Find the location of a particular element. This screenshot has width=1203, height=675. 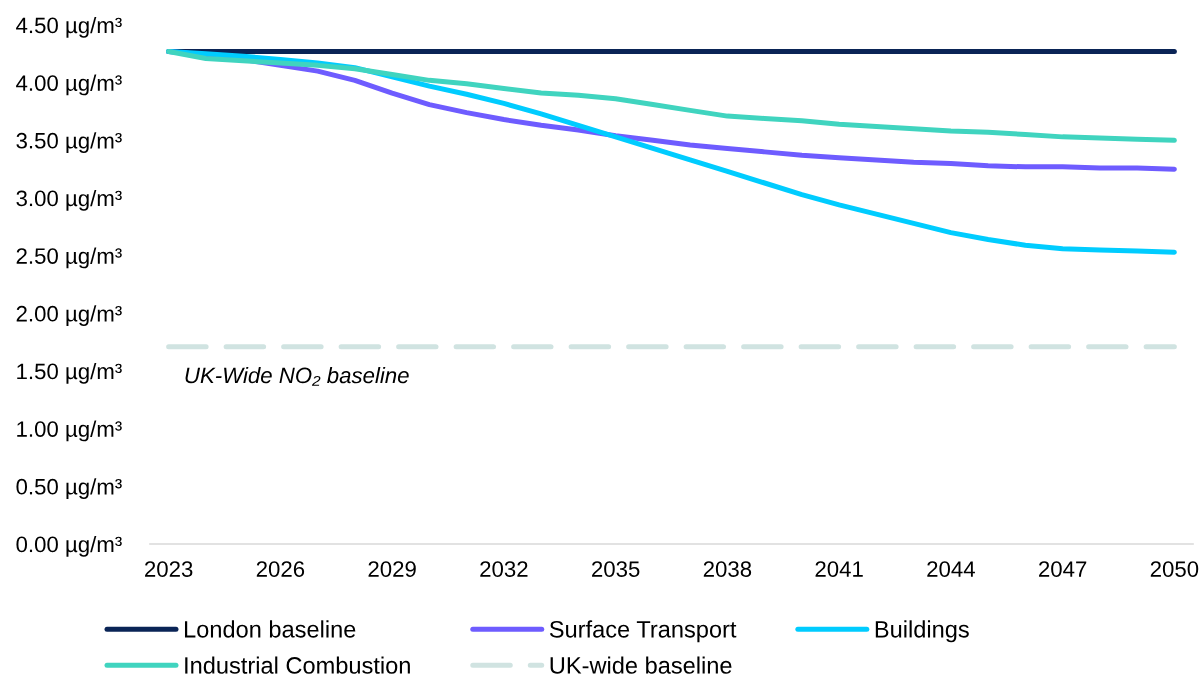

legend-label: Surface Transport is located at coordinates (643, 631).